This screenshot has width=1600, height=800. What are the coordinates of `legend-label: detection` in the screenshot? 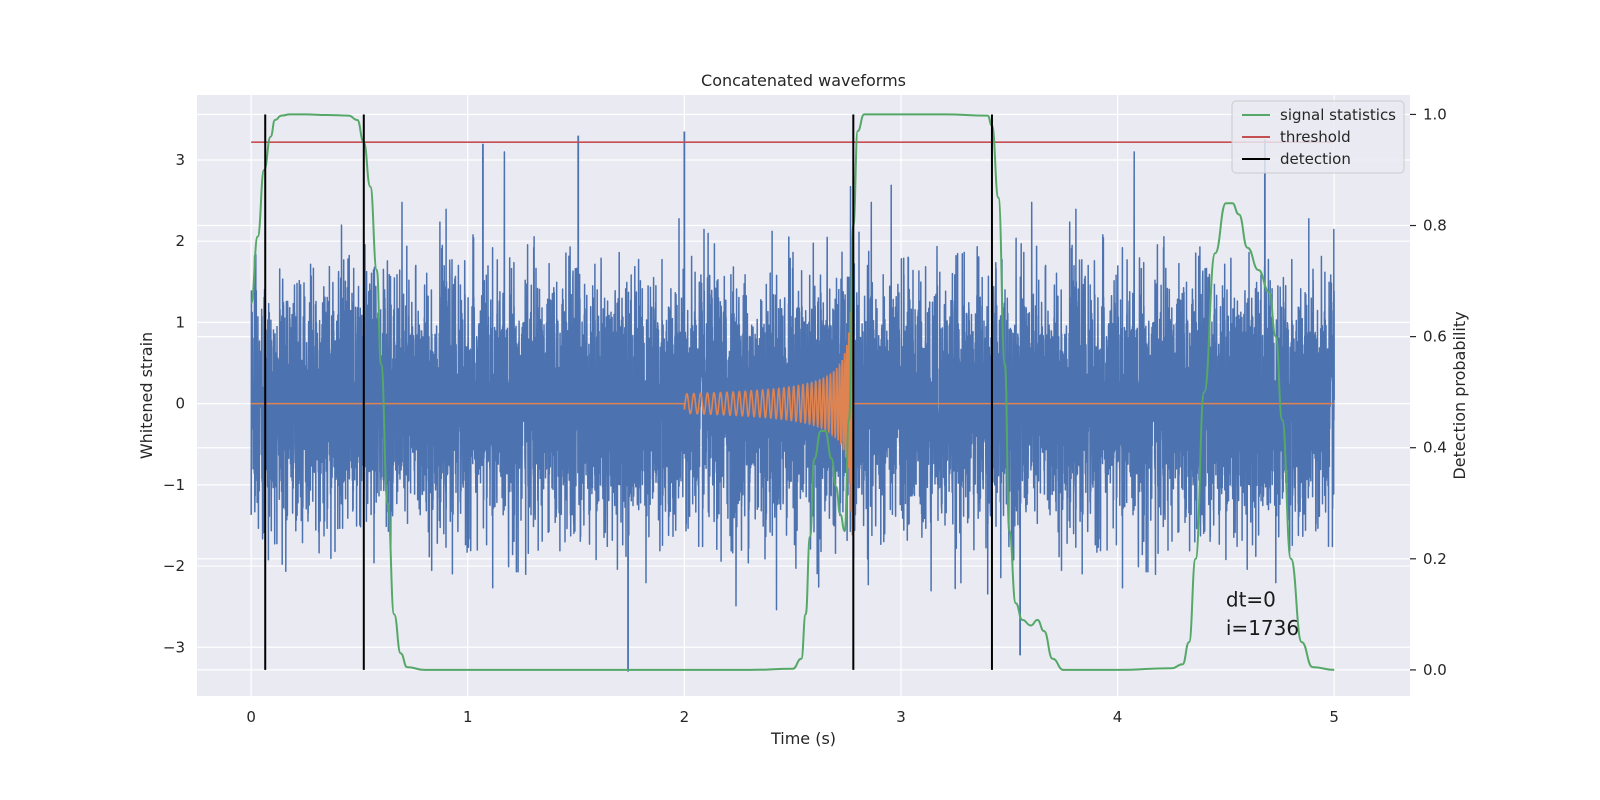 It's located at (1315, 159).